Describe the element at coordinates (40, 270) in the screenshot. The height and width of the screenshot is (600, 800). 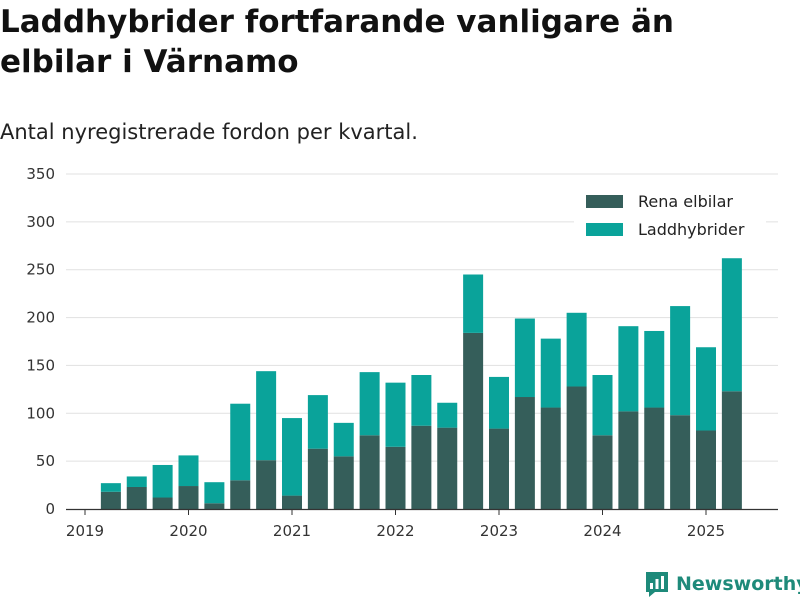
I see `y-tick-label: 250` at that location.